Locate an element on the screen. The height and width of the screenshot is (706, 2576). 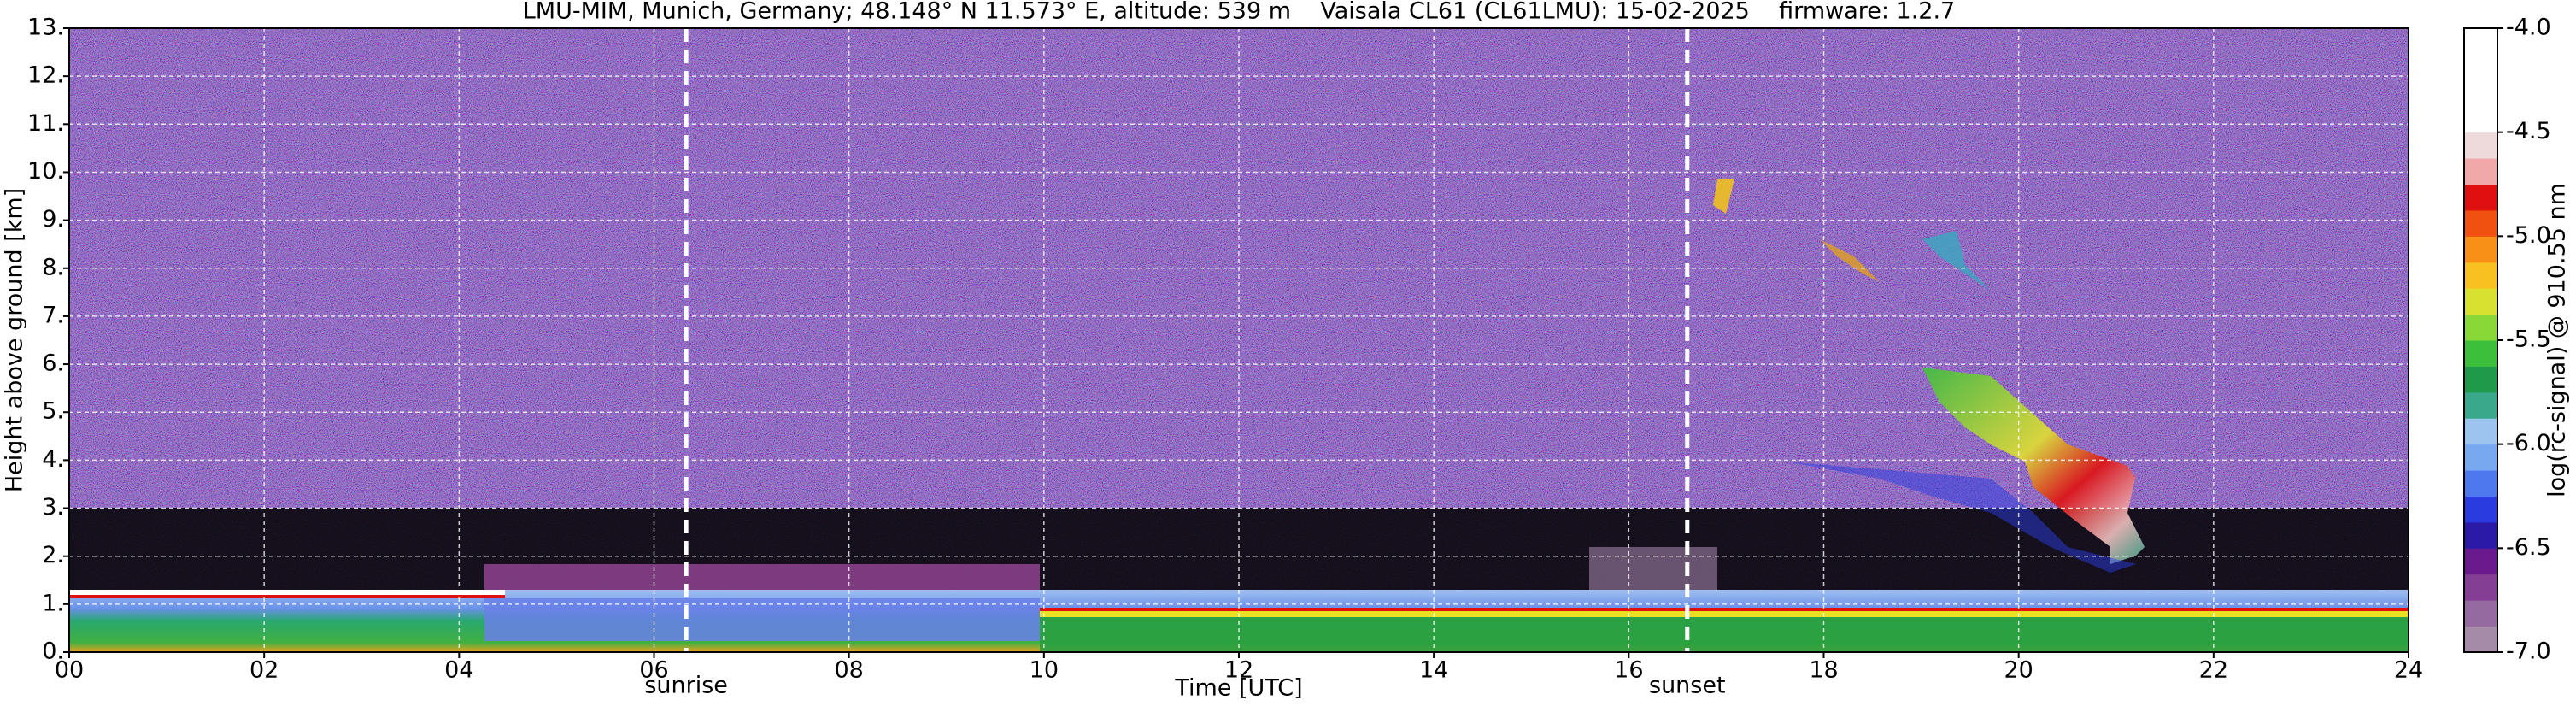
y-tick-label: 6. is located at coordinates (53, 363).